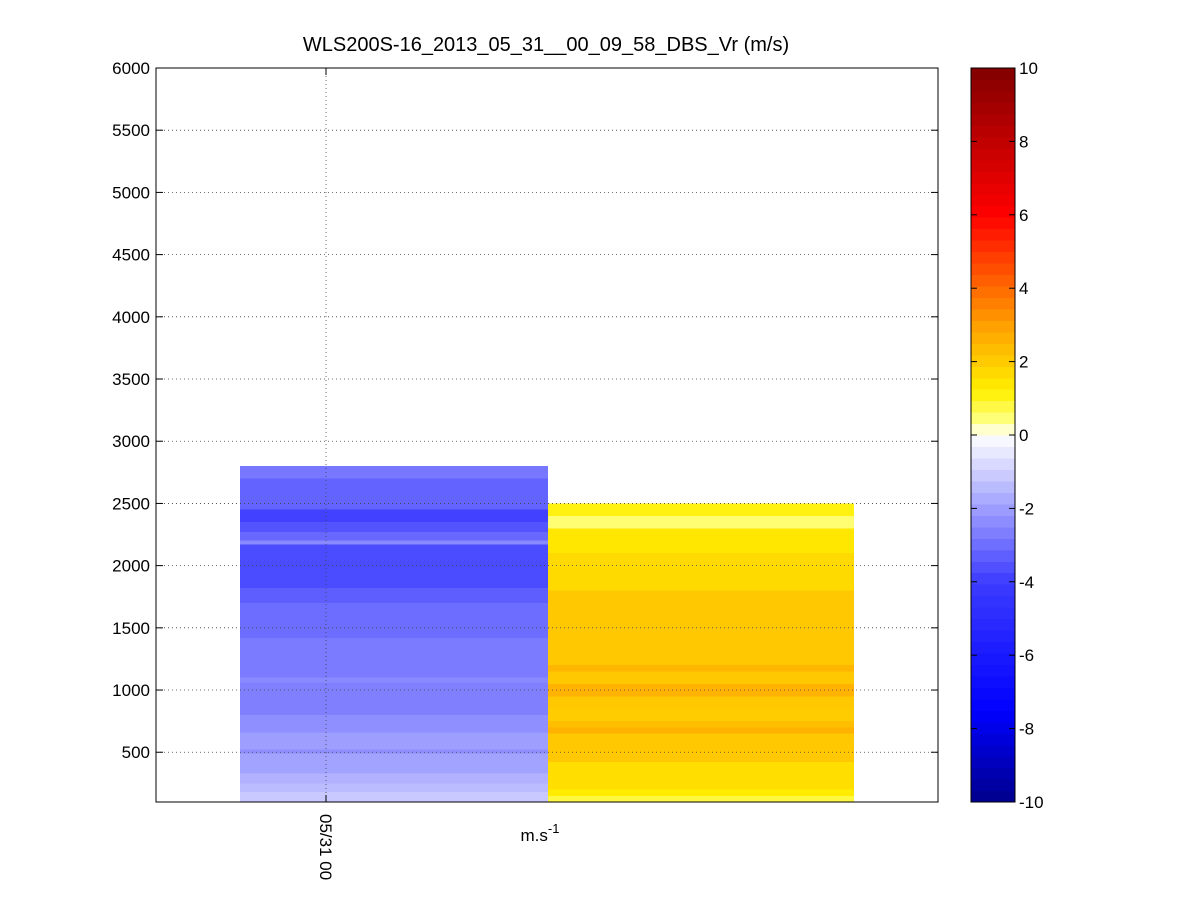  Describe the element at coordinates (131, 628) in the screenshot. I see `y-tick-label: 1500` at that location.